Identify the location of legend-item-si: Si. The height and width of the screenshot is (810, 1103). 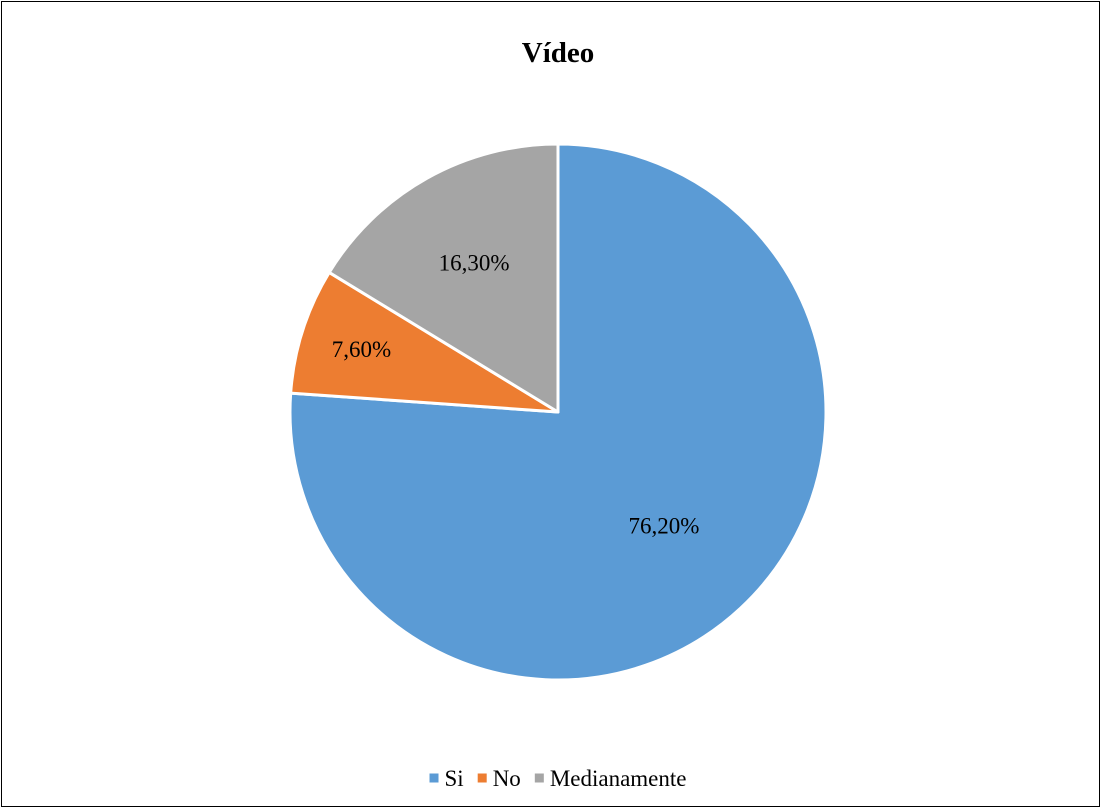
(446, 778).